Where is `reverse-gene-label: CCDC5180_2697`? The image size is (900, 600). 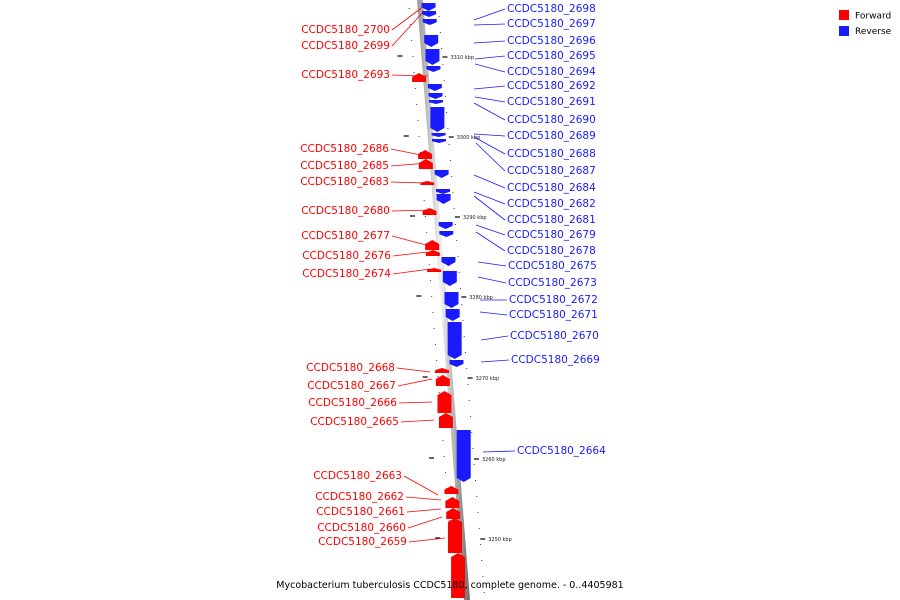
reverse-gene-label: CCDC5180_2697 is located at coordinates (551, 24).